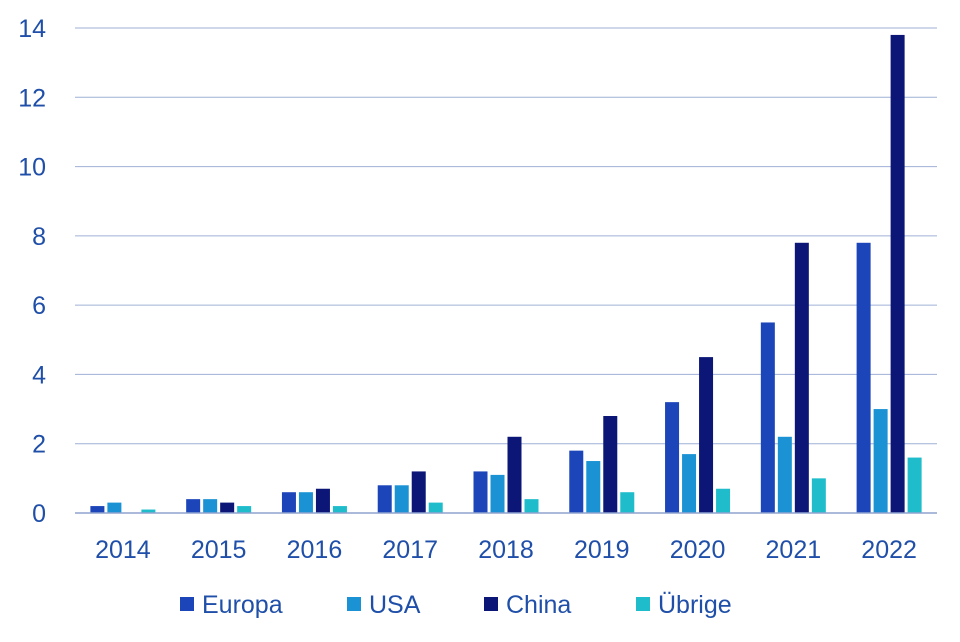 The height and width of the screenshot is (642, 960). What do you see at coordinates (193, 506) in the screenshot?
I see `bar-europa-2015` at bounding box center [193, 506].